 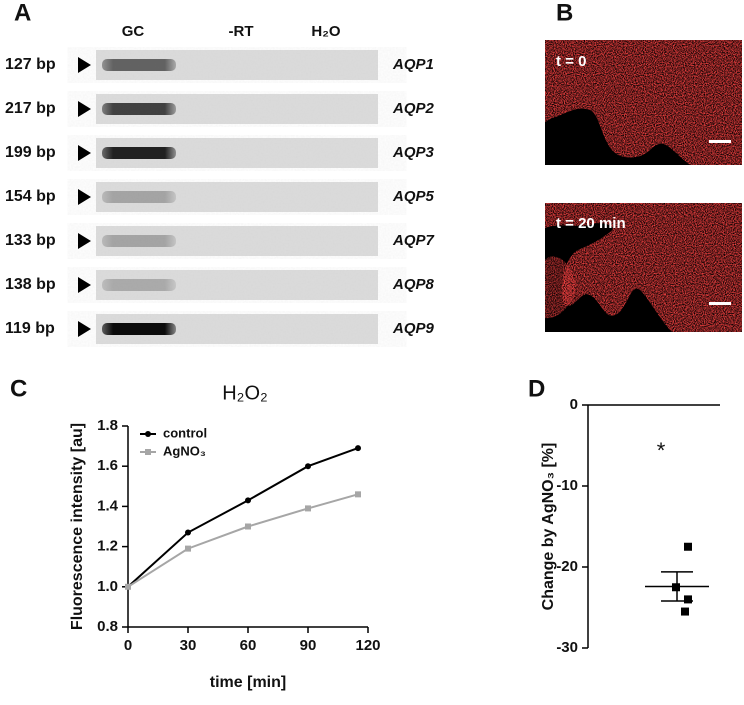 What do you see at coordinates (591, 223) in the screenshot?
I see `micrograph-label: t = 20 min` at bounding box center [591, 223].